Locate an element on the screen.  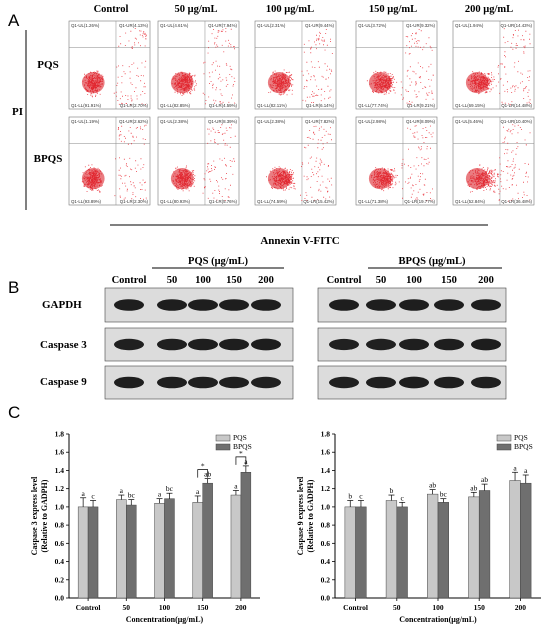
col-header-1: 50 μg/mL is located at coordinates (196, 9).